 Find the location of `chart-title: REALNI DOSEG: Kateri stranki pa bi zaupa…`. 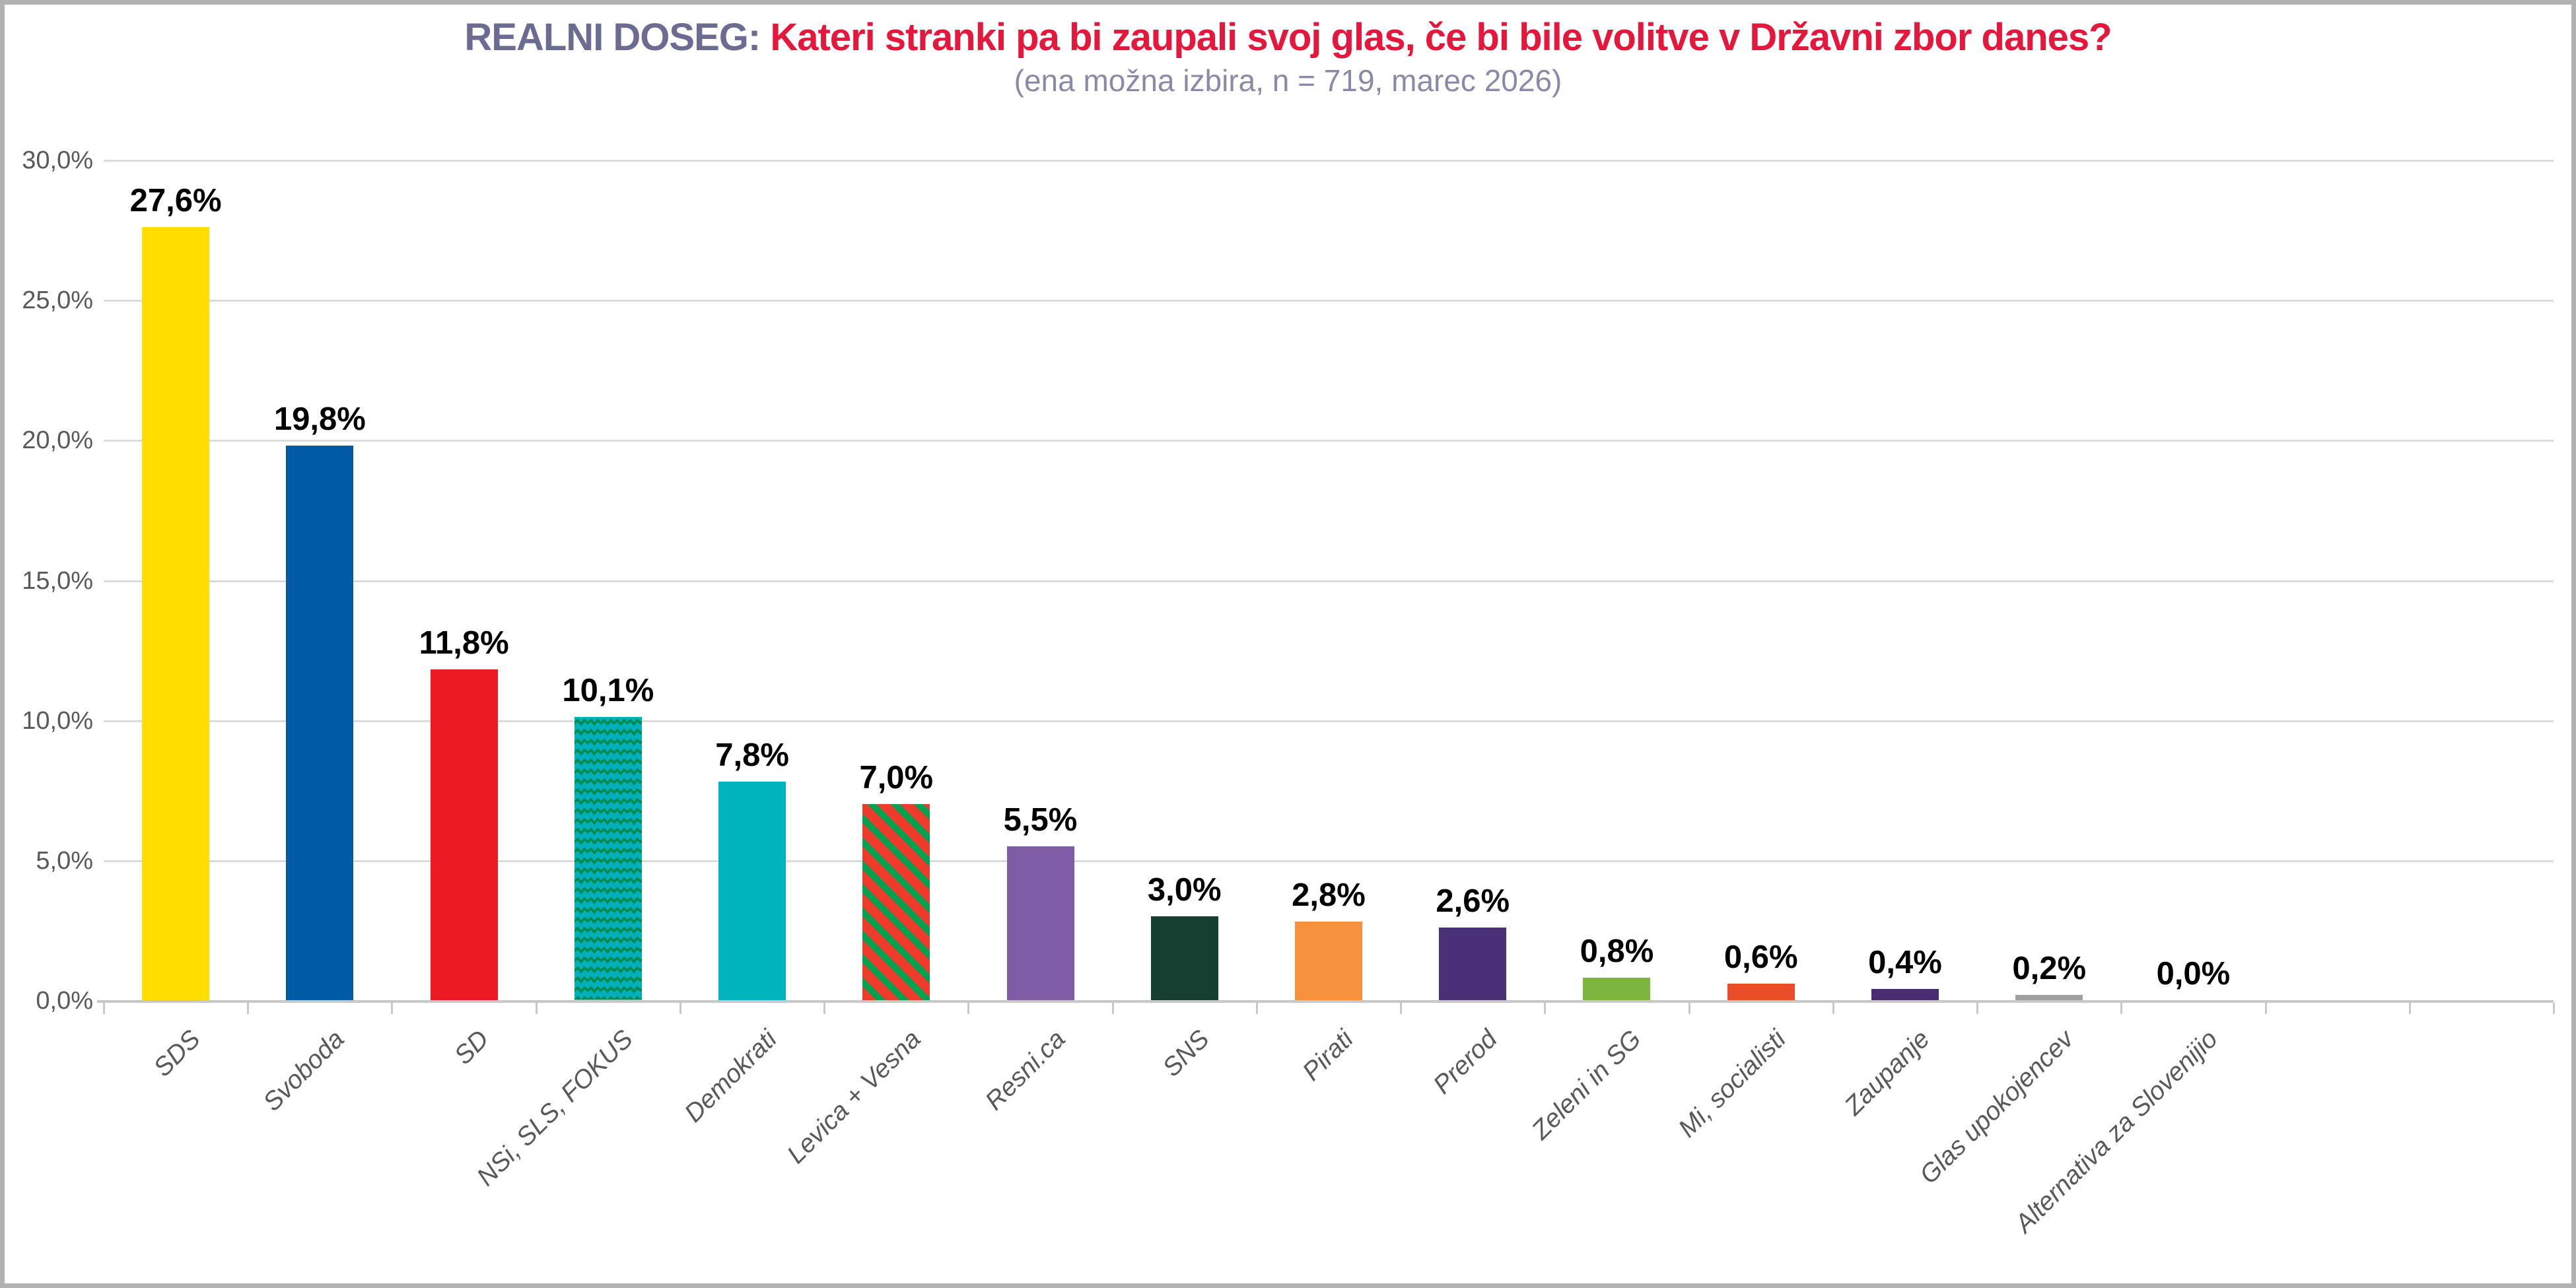

chart-title: REALNI DOSEG: Kateri stranki pa bi zaupa… is located at coordinates (1288, 37).